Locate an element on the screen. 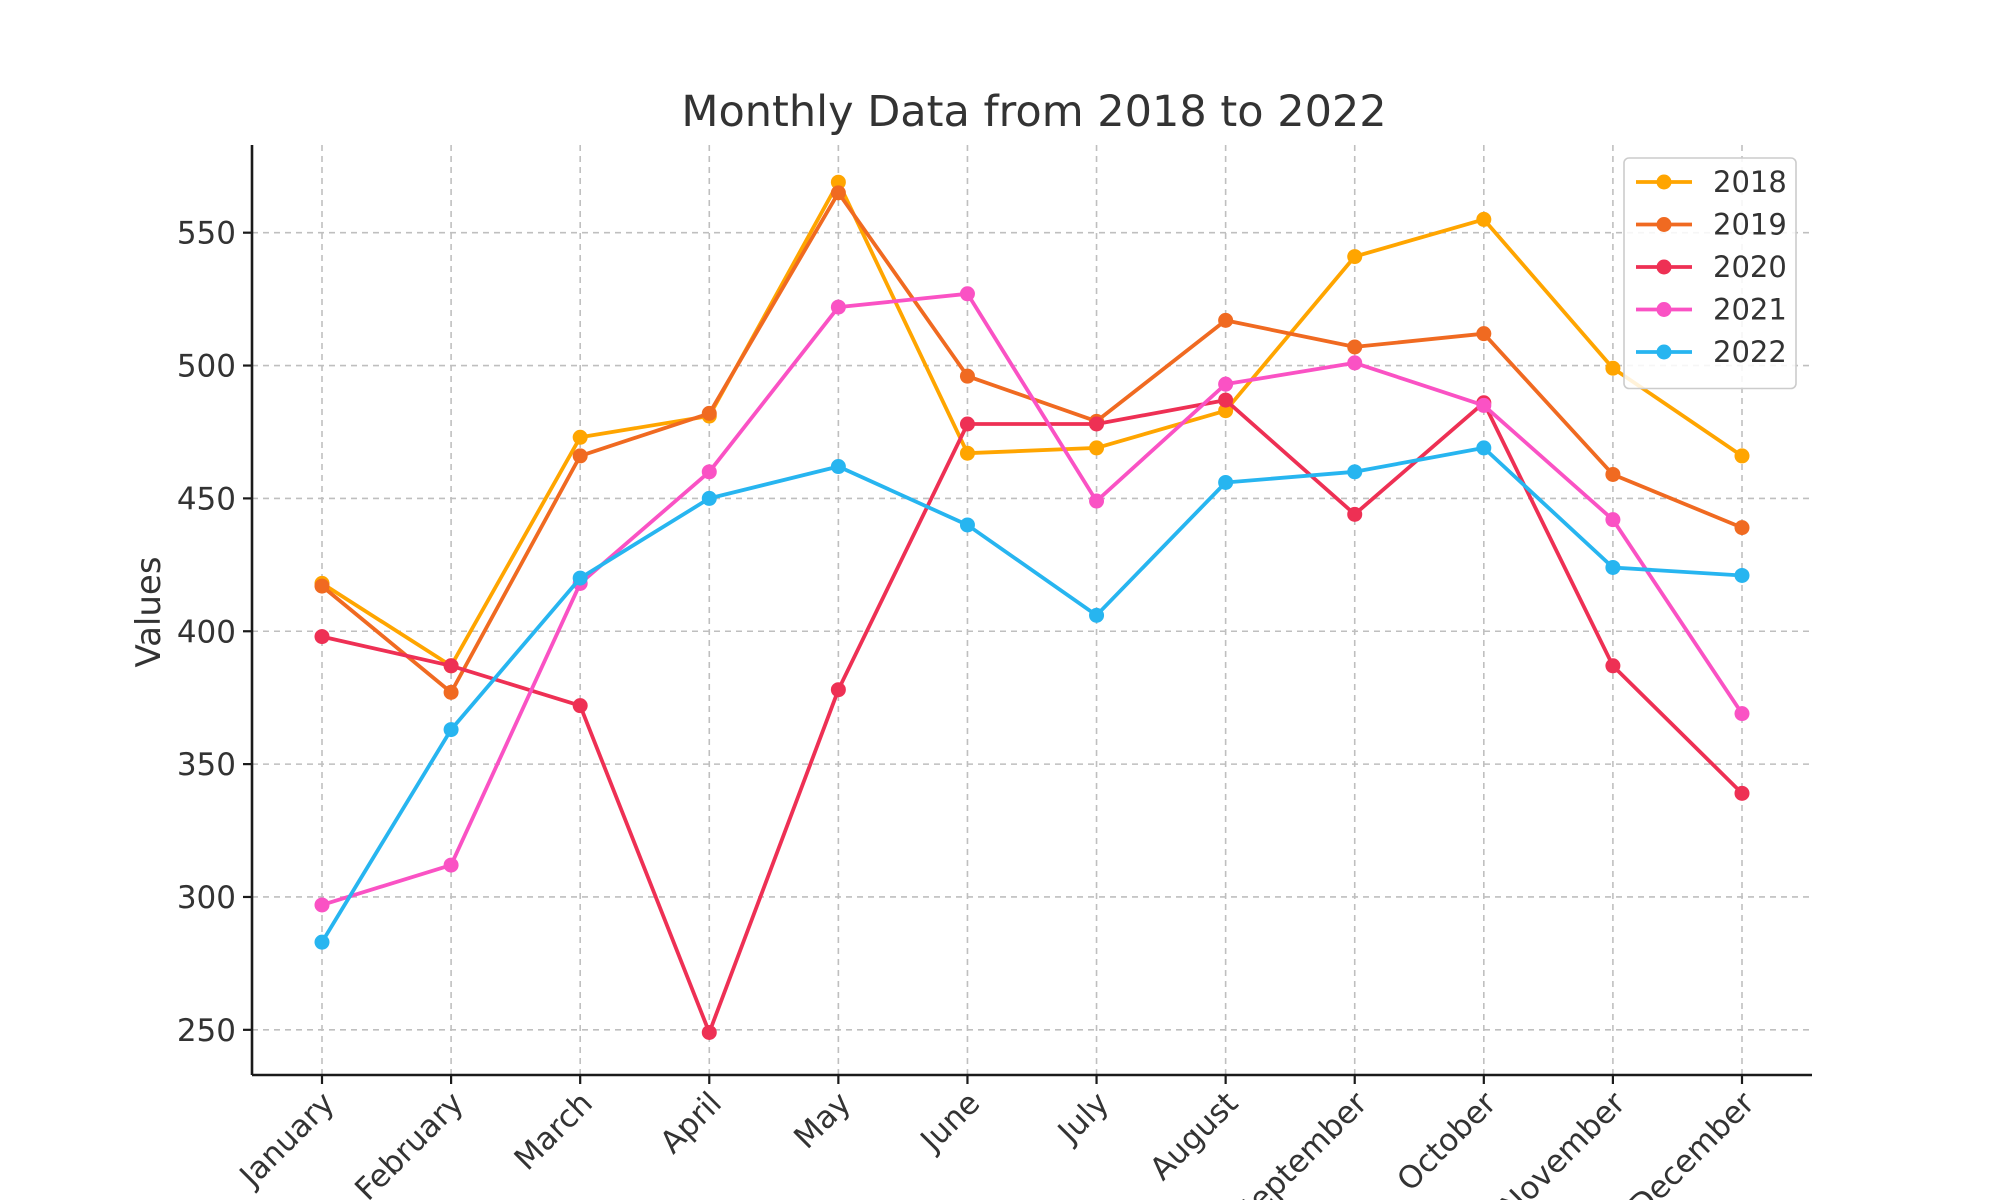  x-tick-label: August is located at coordinates (1194, 1136).